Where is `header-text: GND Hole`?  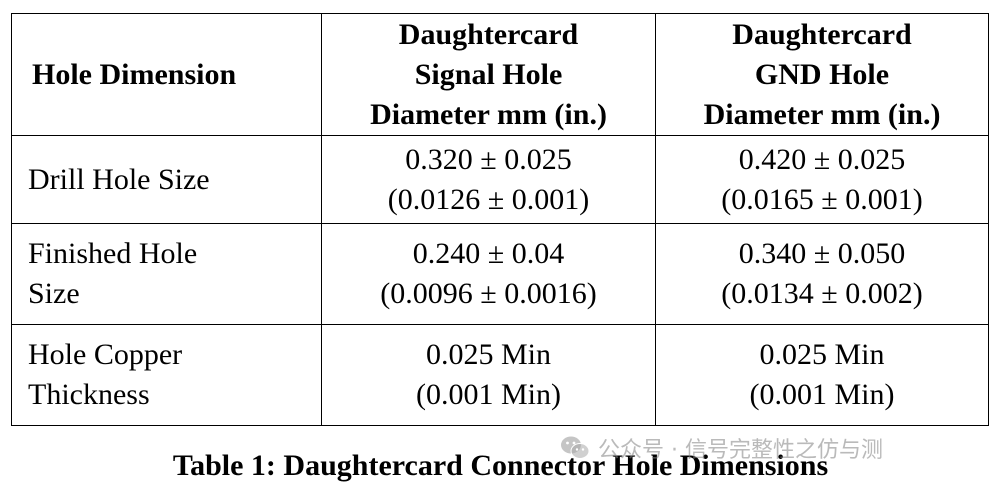 header-text: GND Hole is located at coordinates (822, 74).